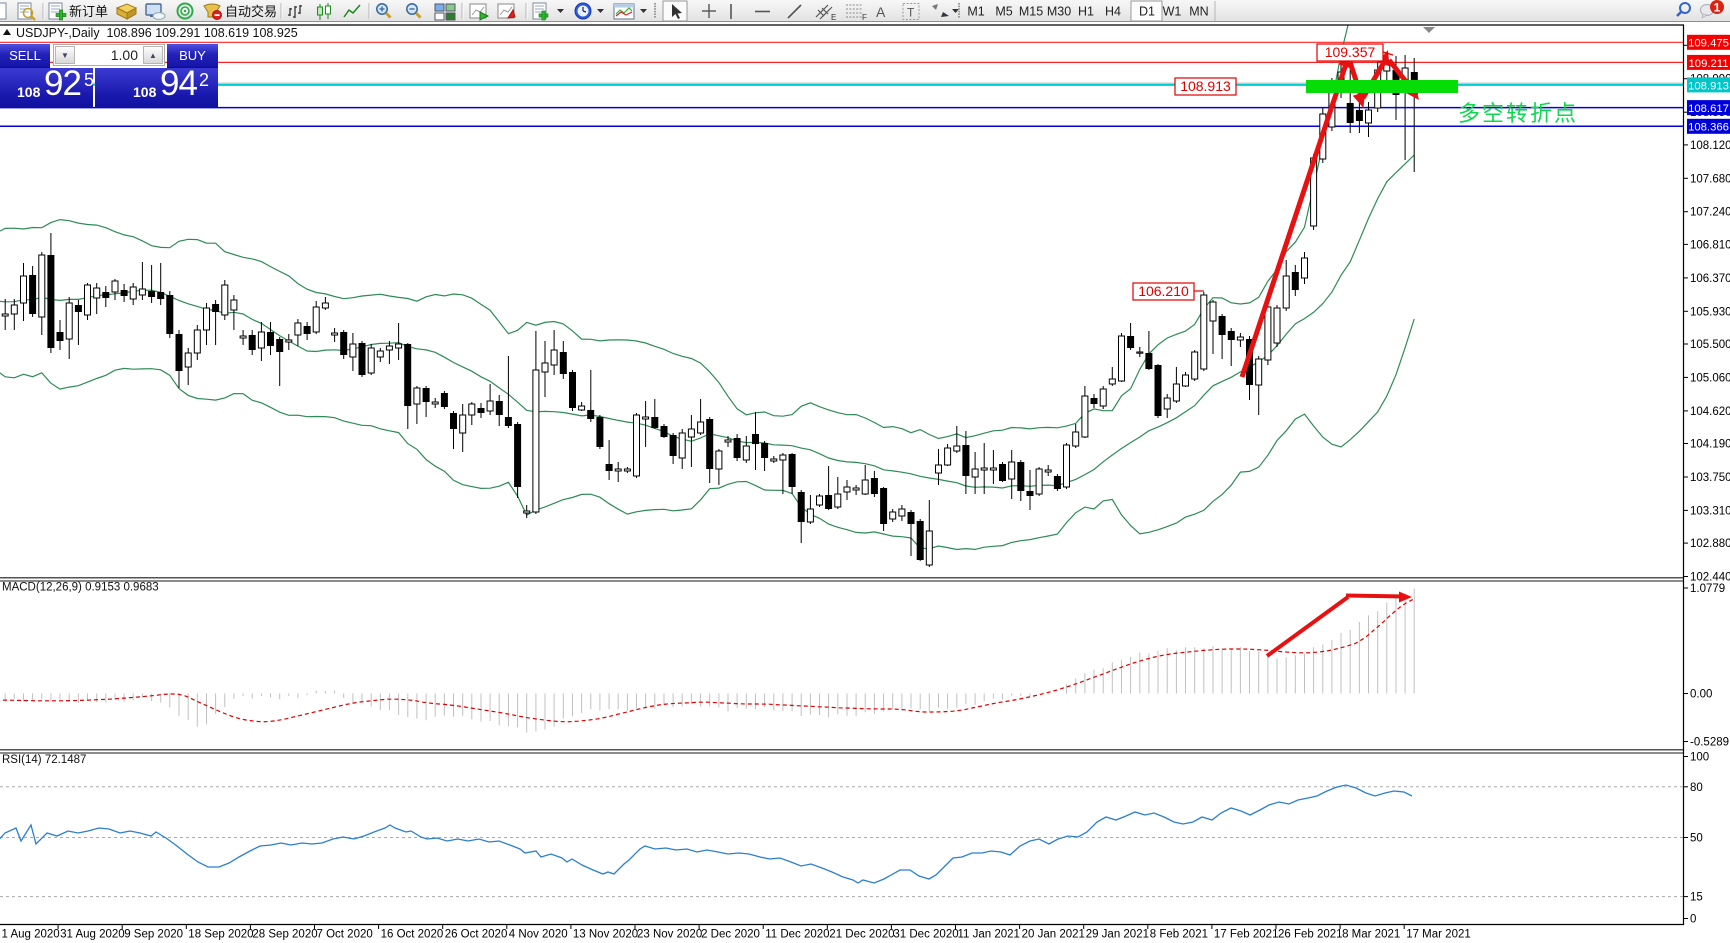 This screenshot has width=1730, height=943. Describe the element at coordinates (80, 588) in the screenshot. I see `svg-text: MACD(12,26,9) 0.9153 0.9683` at that location.